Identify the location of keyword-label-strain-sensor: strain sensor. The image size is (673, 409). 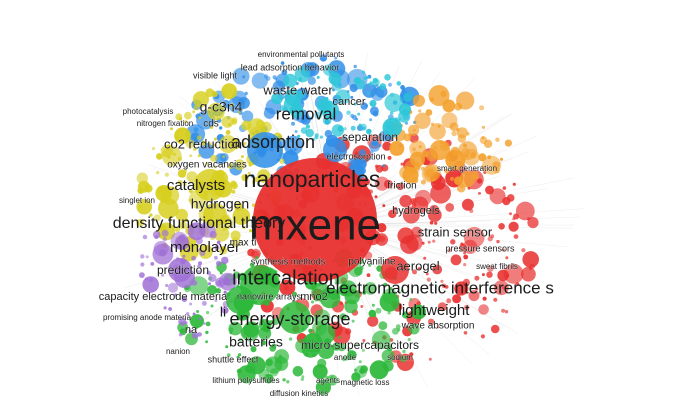
(455, 232).